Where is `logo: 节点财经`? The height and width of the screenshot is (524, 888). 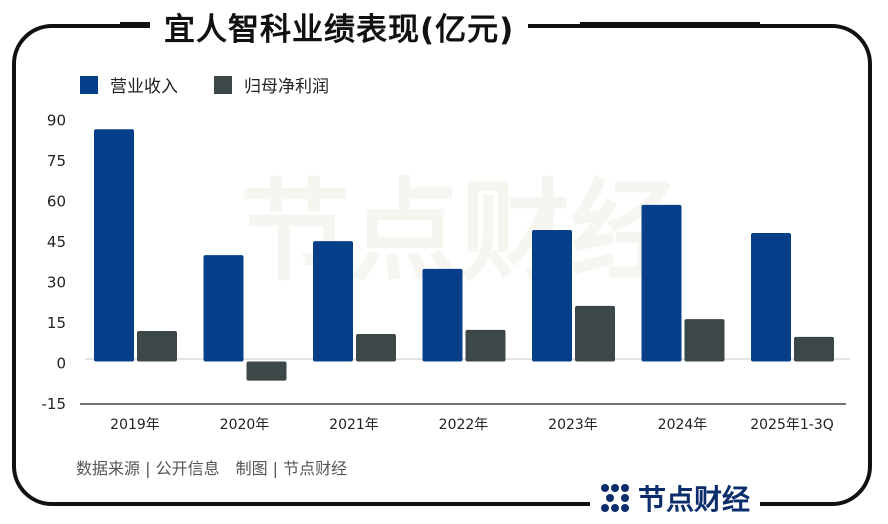 logo: 节点财经 is located at coordinates (675, 498).